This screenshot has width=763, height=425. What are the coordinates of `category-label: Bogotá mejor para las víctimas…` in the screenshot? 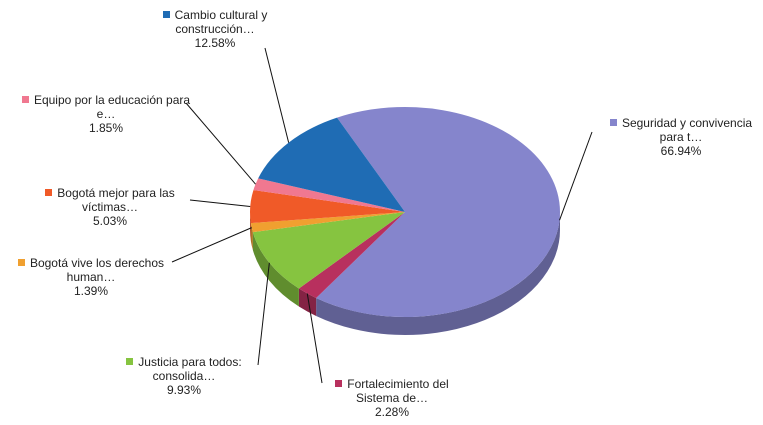 It's located at (116, 200).